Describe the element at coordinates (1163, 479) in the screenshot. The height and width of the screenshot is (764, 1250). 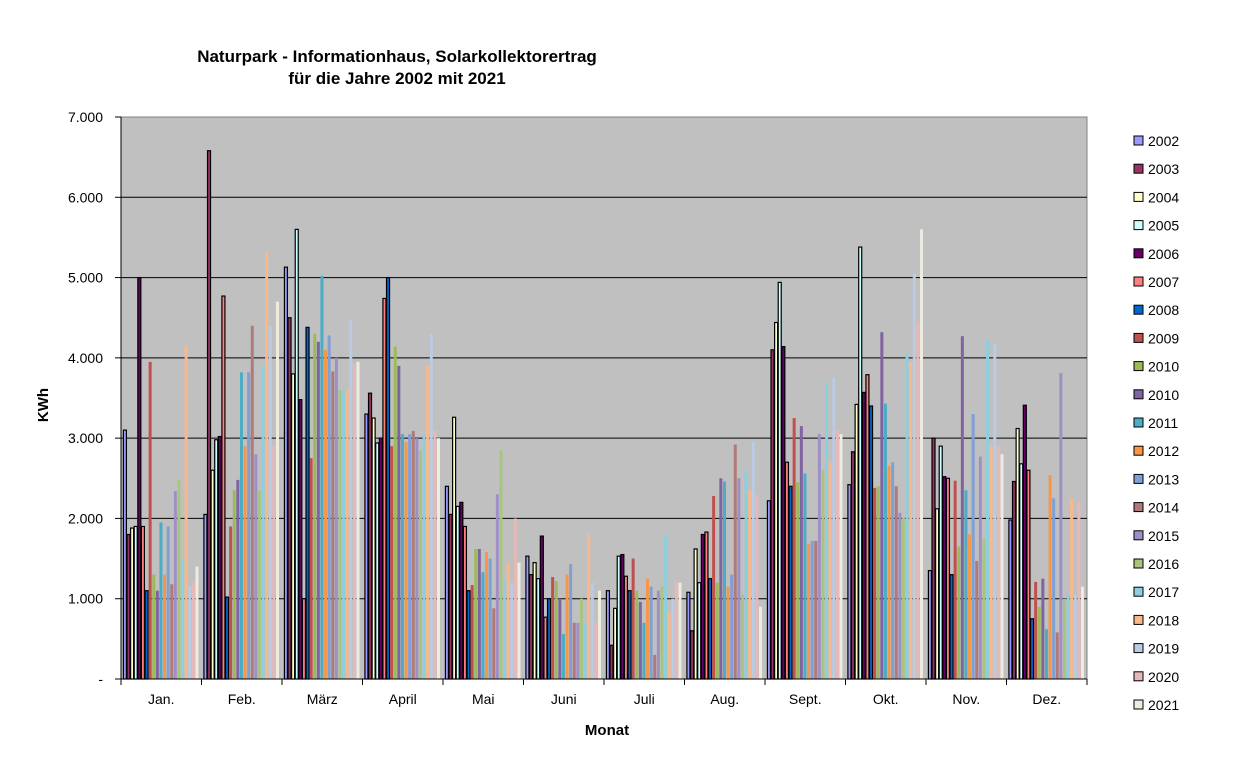
I see `legend-label: 2013` at that location.